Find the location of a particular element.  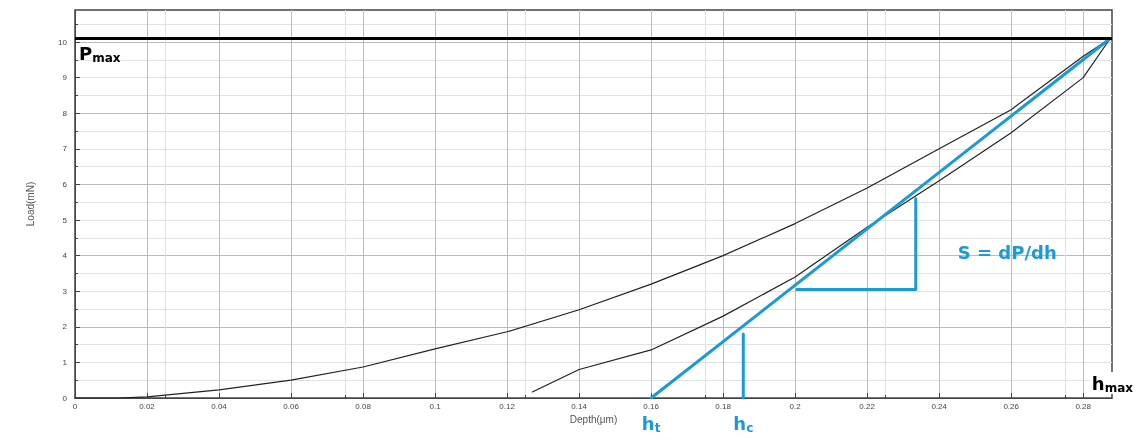

annotation: S = dP/dh is located at coordinates (1007, 252).